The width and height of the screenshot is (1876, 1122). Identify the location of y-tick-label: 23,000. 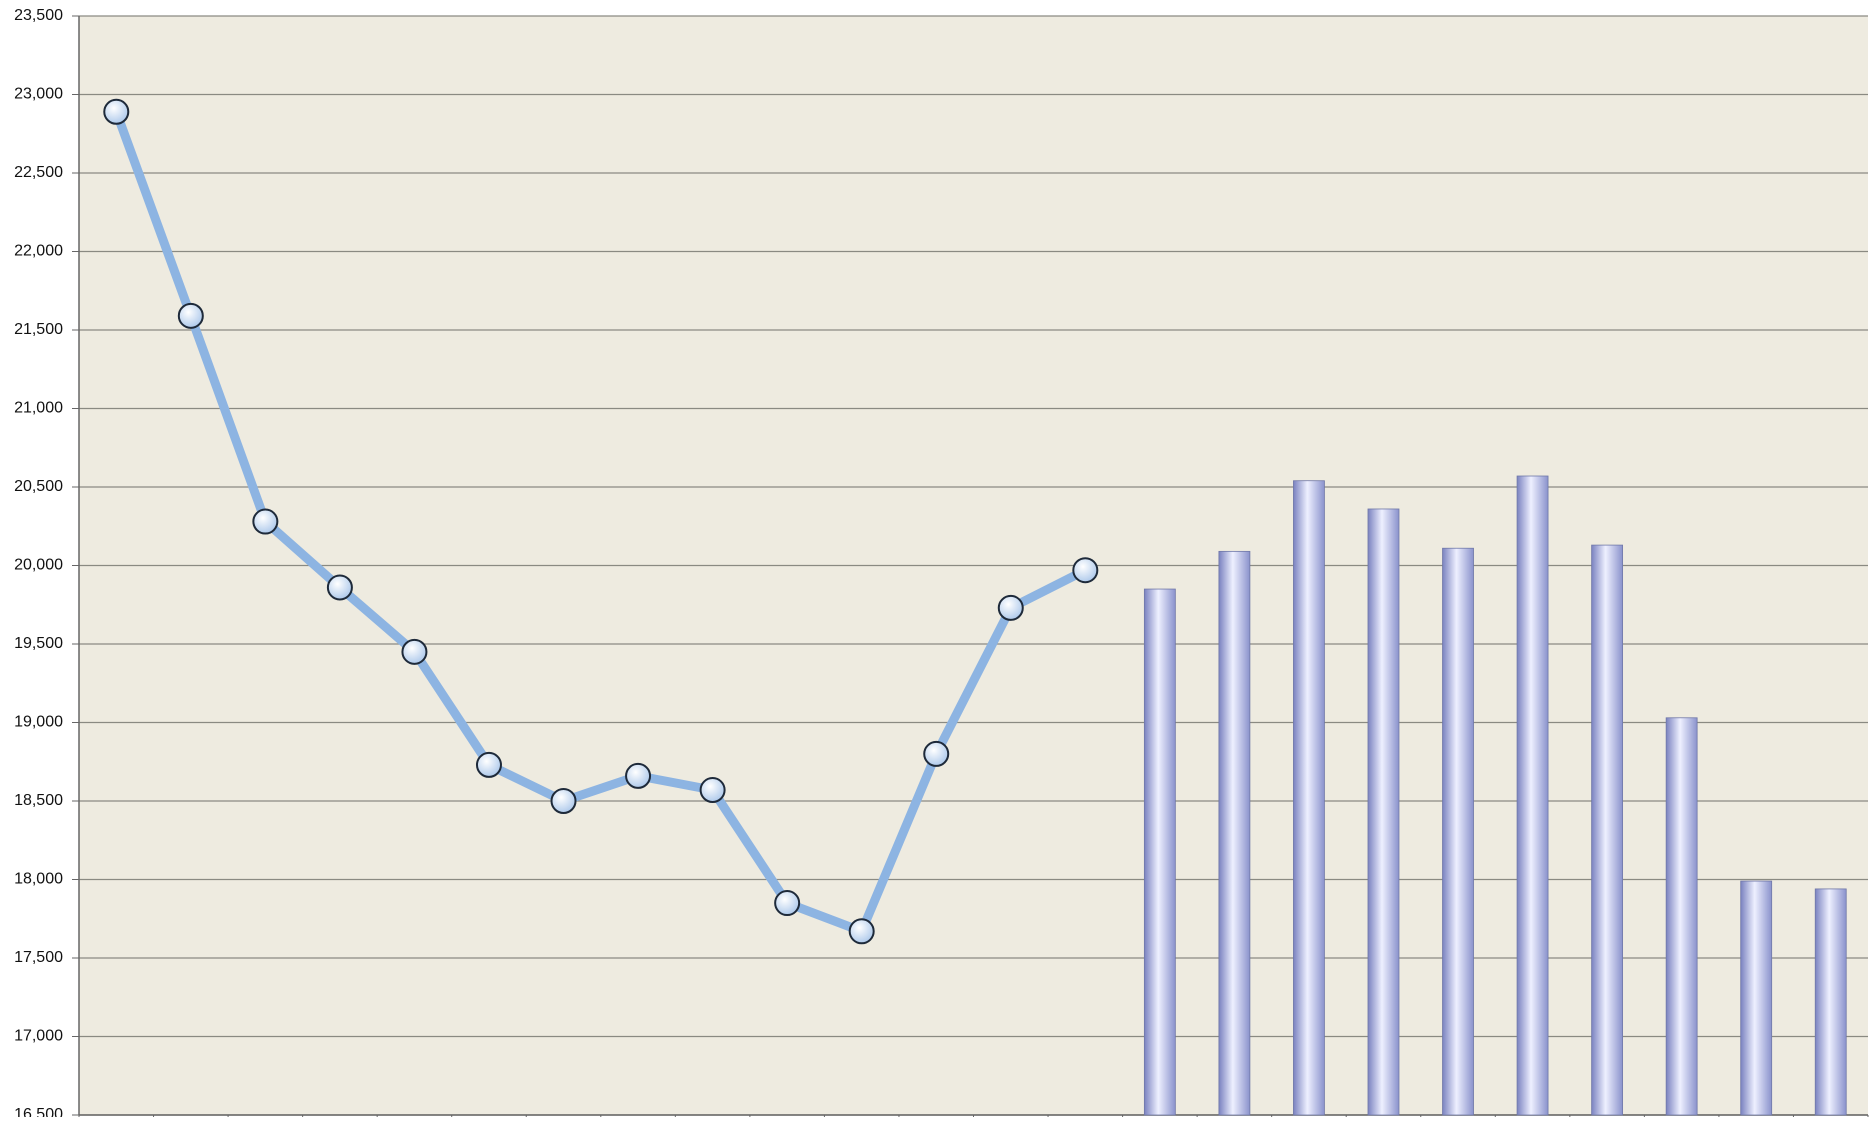
(38, 94).